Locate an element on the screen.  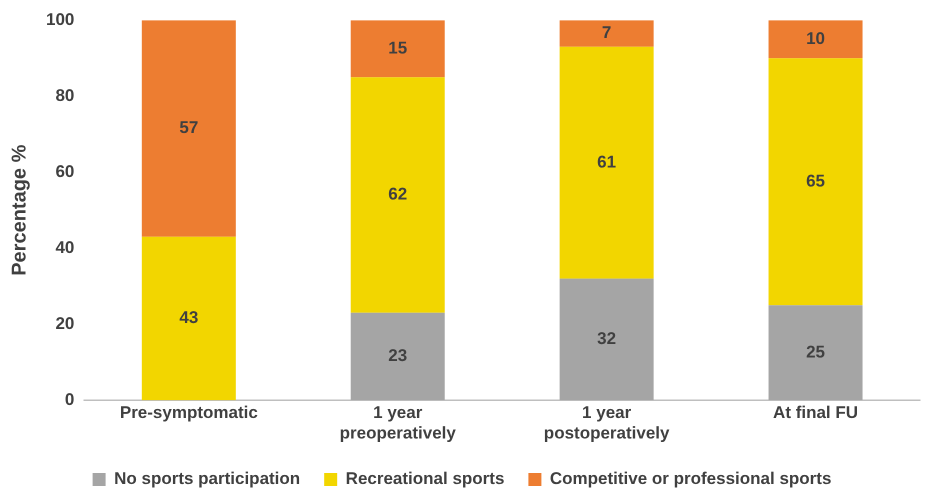
y-tick-label: 60 is located at coordinates (64, 171).